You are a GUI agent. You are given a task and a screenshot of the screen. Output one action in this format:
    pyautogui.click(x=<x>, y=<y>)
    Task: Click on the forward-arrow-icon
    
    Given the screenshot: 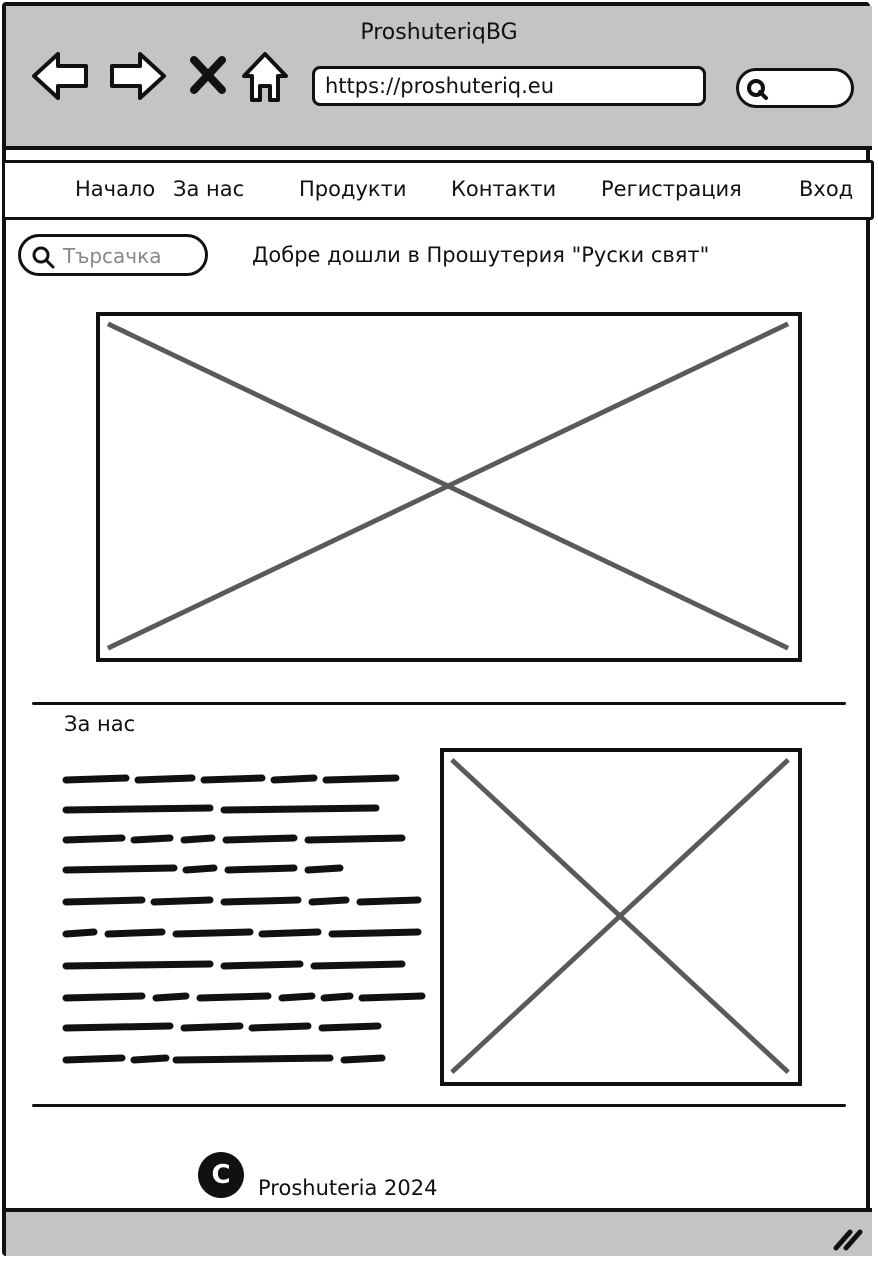 What is the action you would take?
    pyautogui.click(x=137, y=76)
    